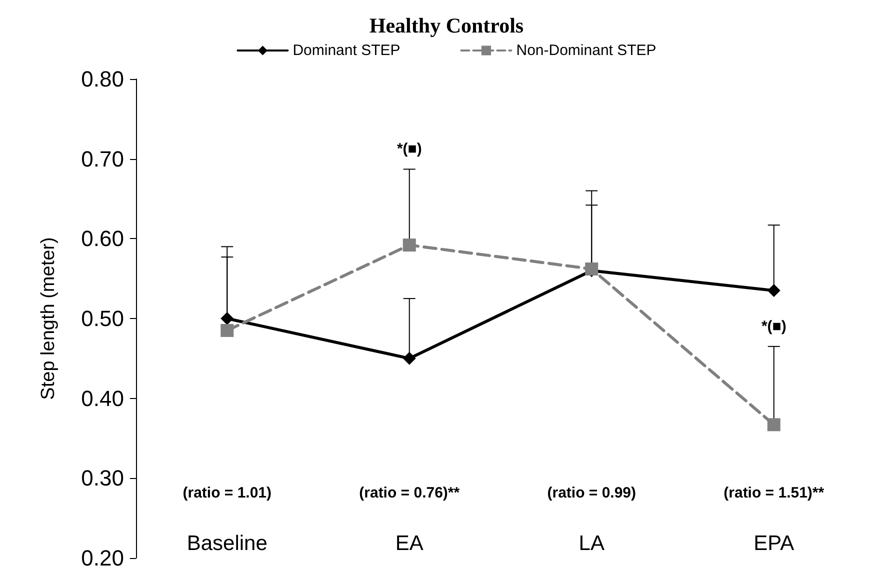 This screenshot has width=893, height=577. Describe the element at coordinates (102, 79) in the screenshot. I see `y-tick-label: 0.80` at that location.